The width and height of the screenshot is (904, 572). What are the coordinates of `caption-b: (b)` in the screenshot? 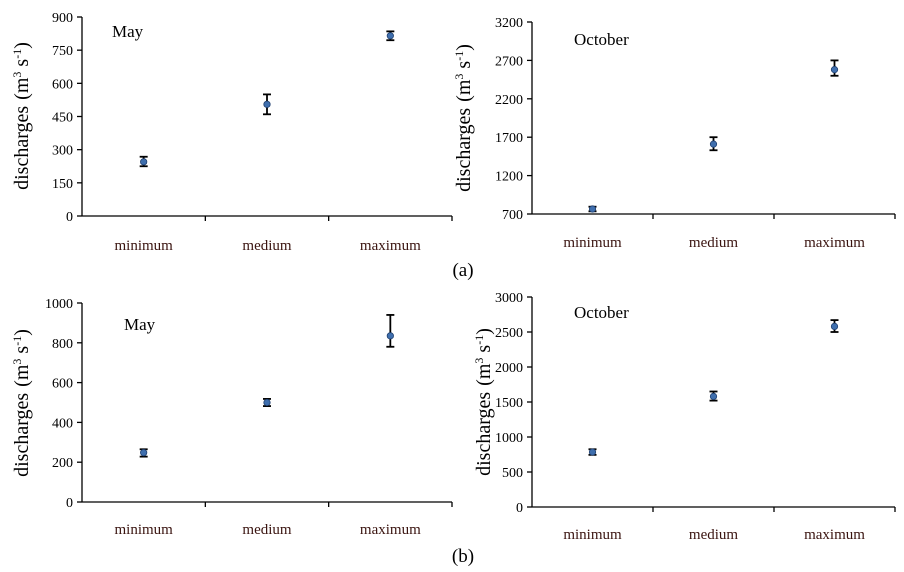 It's located at (463, 556).